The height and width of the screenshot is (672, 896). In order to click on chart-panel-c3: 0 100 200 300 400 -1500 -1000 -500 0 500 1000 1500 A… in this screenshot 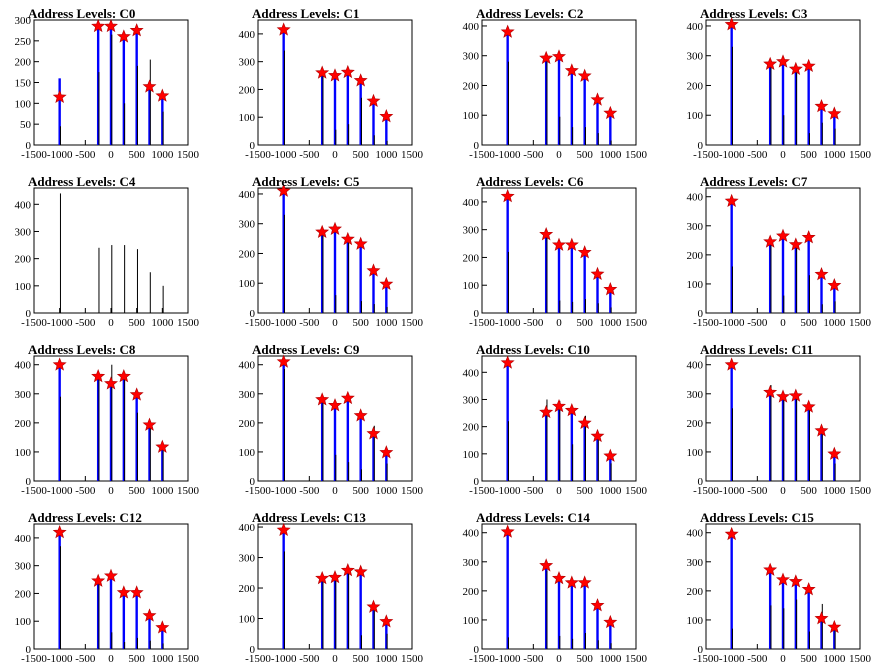, I will do `click(784, 84)`.